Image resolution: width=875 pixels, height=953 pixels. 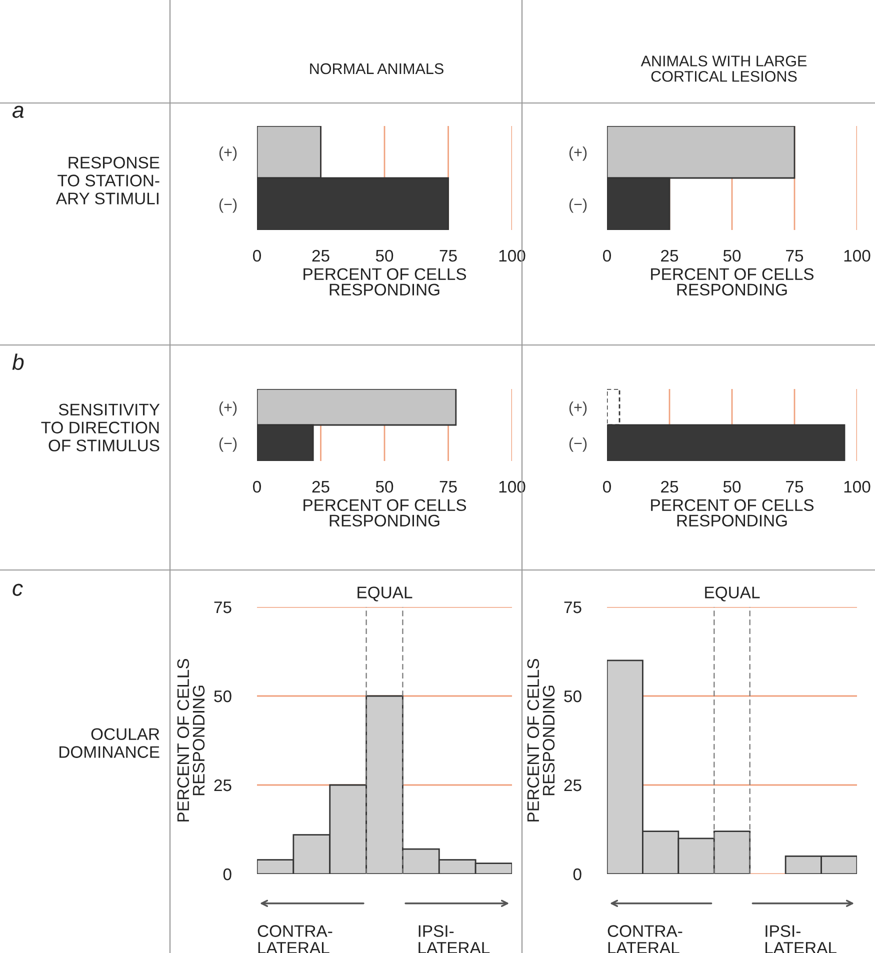 I want to click on text: c, so click(x=17, y=590).